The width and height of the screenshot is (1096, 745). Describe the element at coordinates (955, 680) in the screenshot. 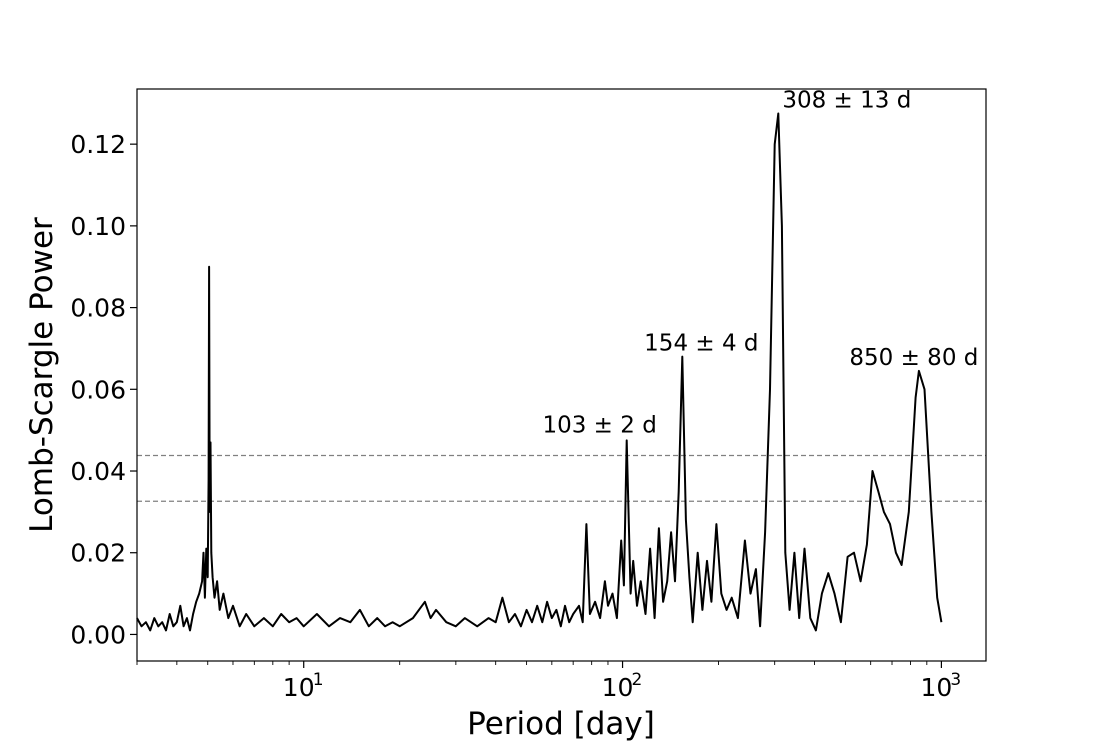

I see `x-tick-exponent: 3` at that location.